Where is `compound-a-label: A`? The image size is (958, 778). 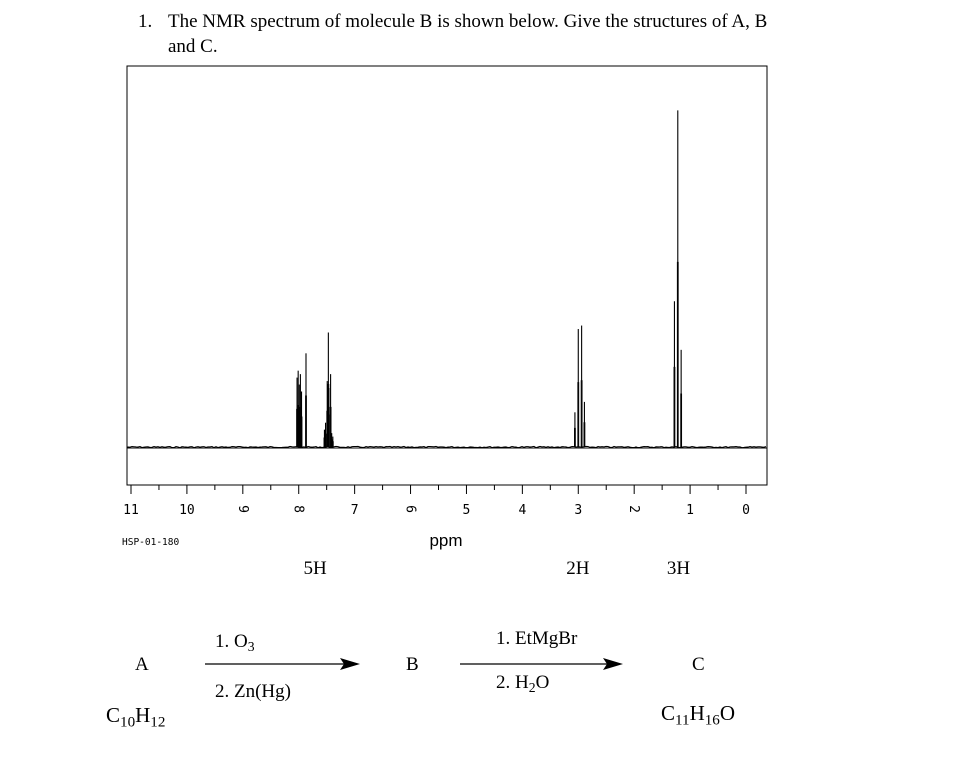
compound-a-label: A is located at coordinates (142, 664).